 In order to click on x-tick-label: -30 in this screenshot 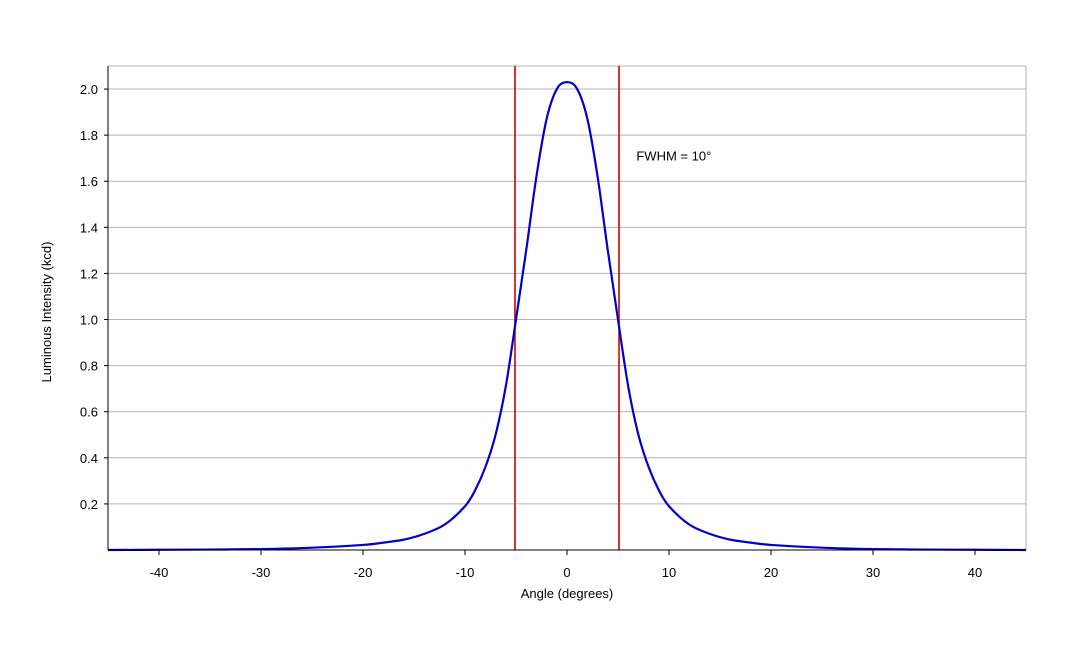, I will do `click(261, 572)`.